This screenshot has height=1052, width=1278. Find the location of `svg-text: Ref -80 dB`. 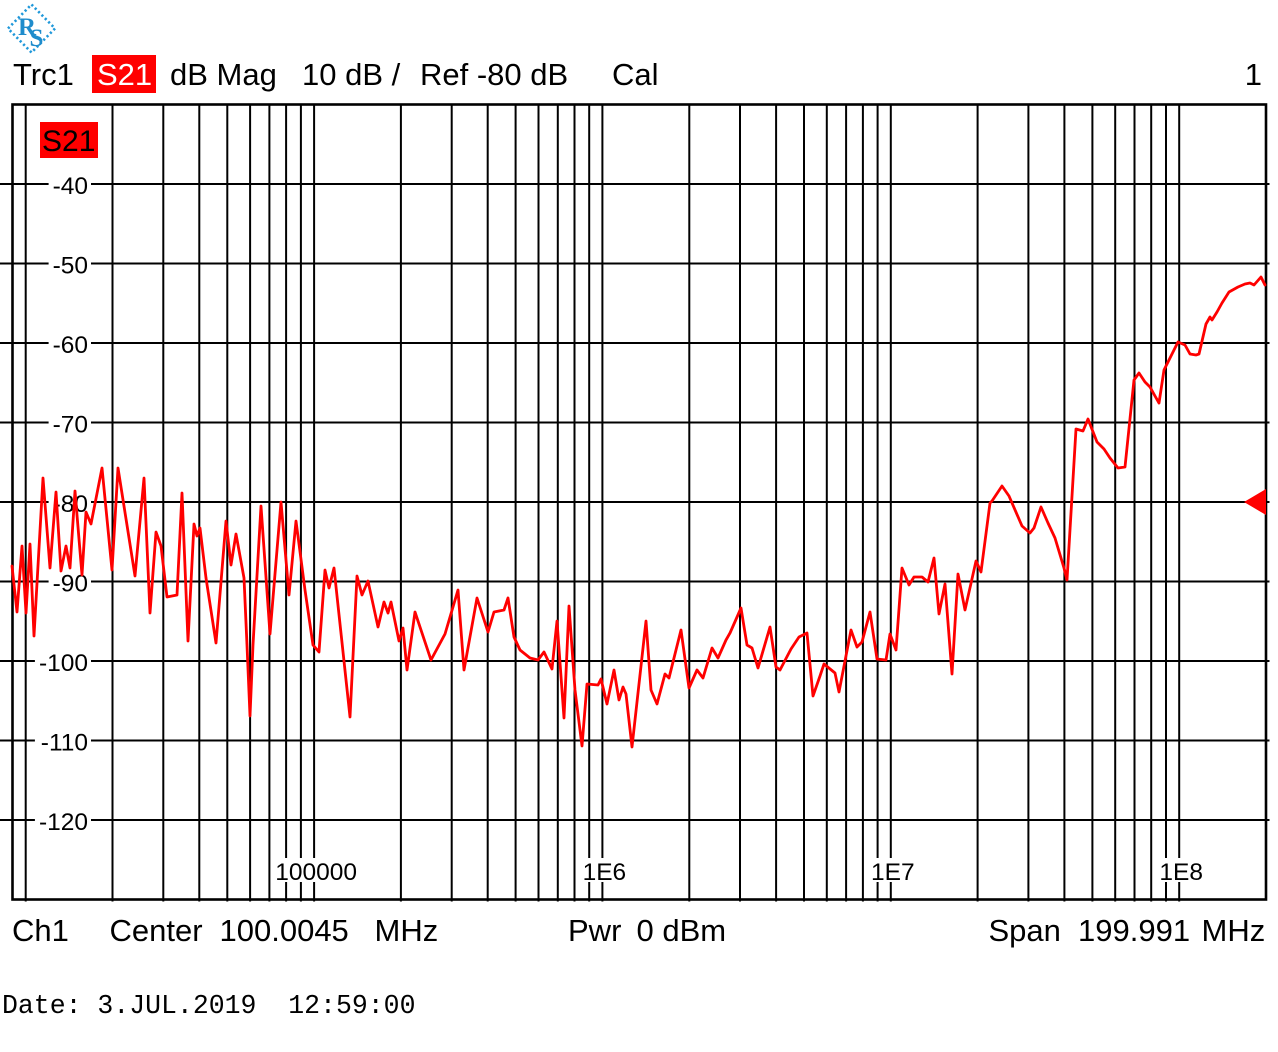

svg-text: Ref -80 dB is located at coordinates (494, 74).